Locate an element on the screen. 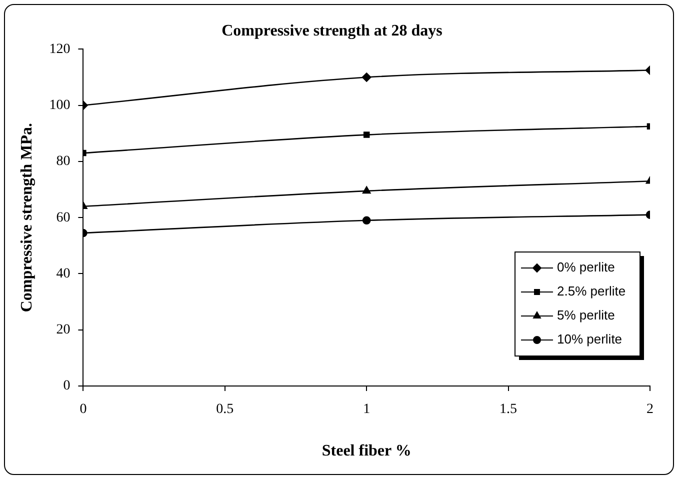 The image size is (680, 481). y-tick-label: 40 is located at coordinates (63, 274).